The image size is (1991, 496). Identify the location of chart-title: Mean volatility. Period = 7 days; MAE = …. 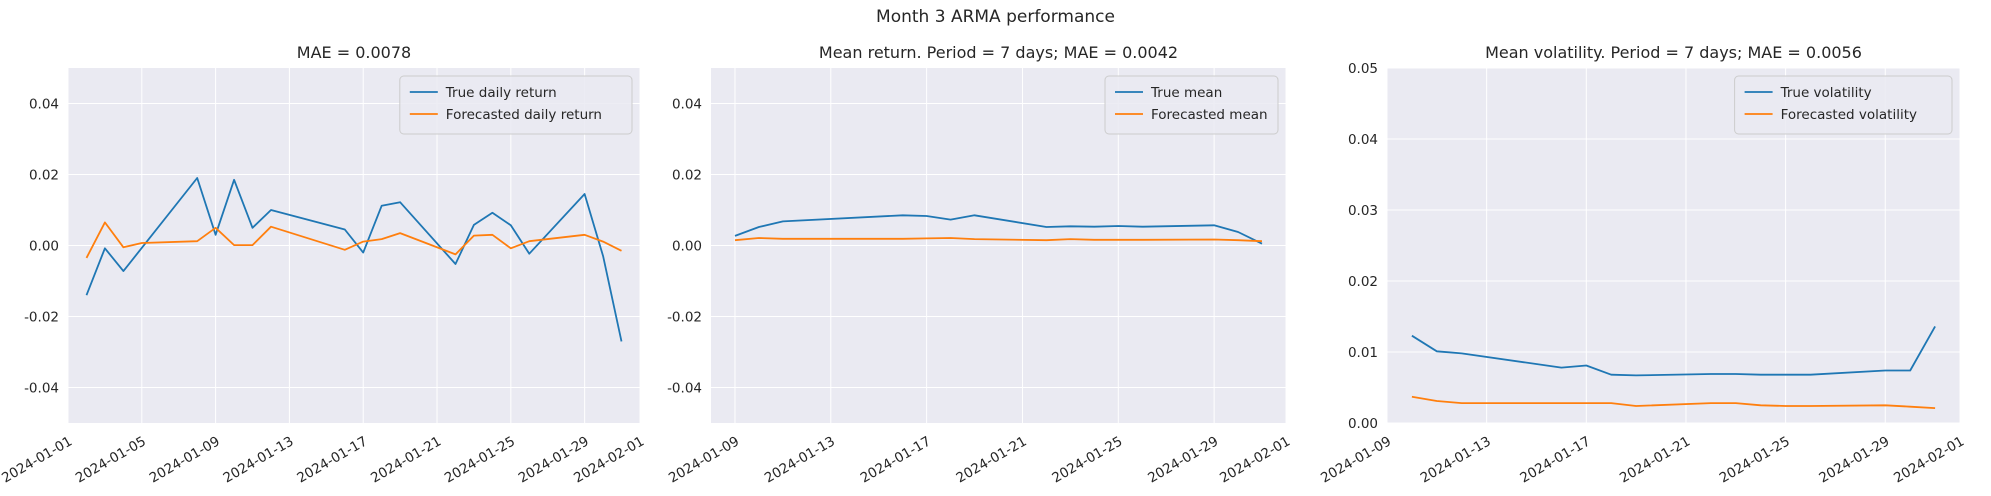
(1673, 52).